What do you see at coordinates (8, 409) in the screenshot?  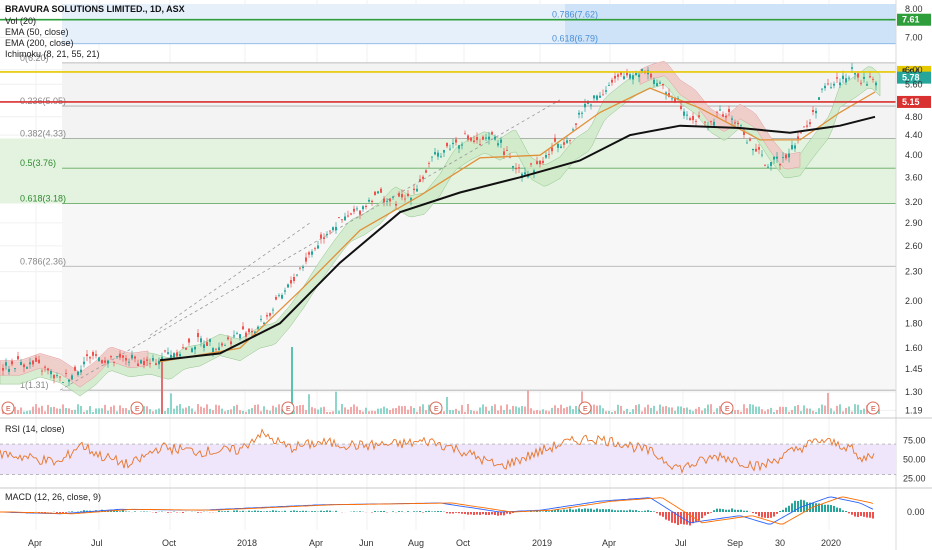 I see `earnings-marker-label: E` at bounding box center [8, 409].